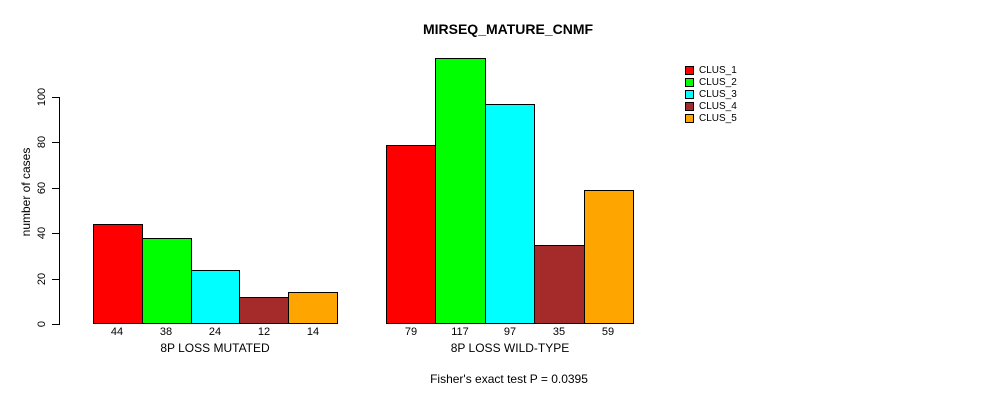 The width and height of the screenshot is (990, 400). I want to click on bar-clus_5-group2, so click(609, 257).